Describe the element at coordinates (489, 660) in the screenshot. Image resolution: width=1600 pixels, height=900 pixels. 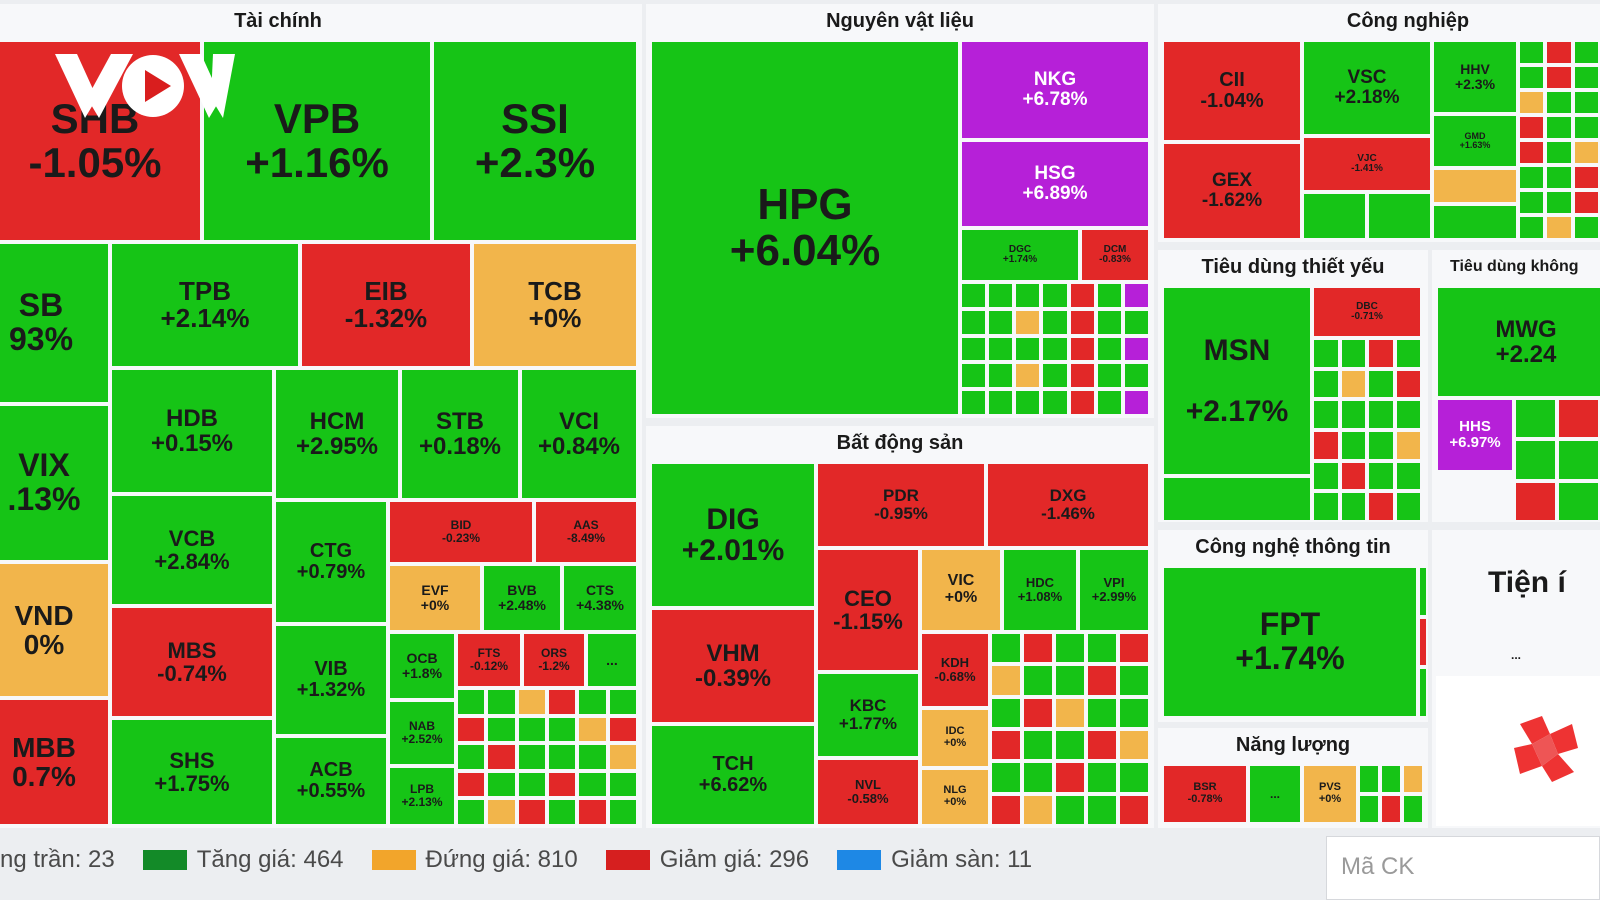
I see `stock-tile: FTS -0.12%` at that location.